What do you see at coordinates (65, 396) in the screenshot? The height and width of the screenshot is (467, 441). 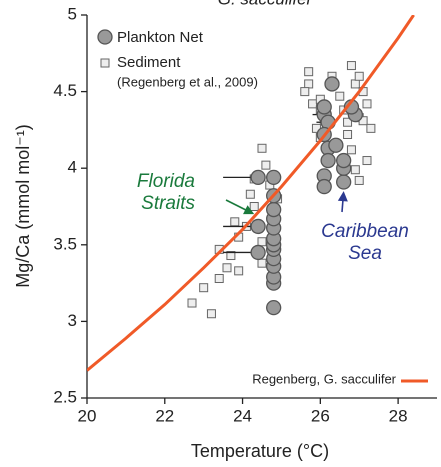 I see `y-tick-label: 2.5` at bounding box center [65, 396].